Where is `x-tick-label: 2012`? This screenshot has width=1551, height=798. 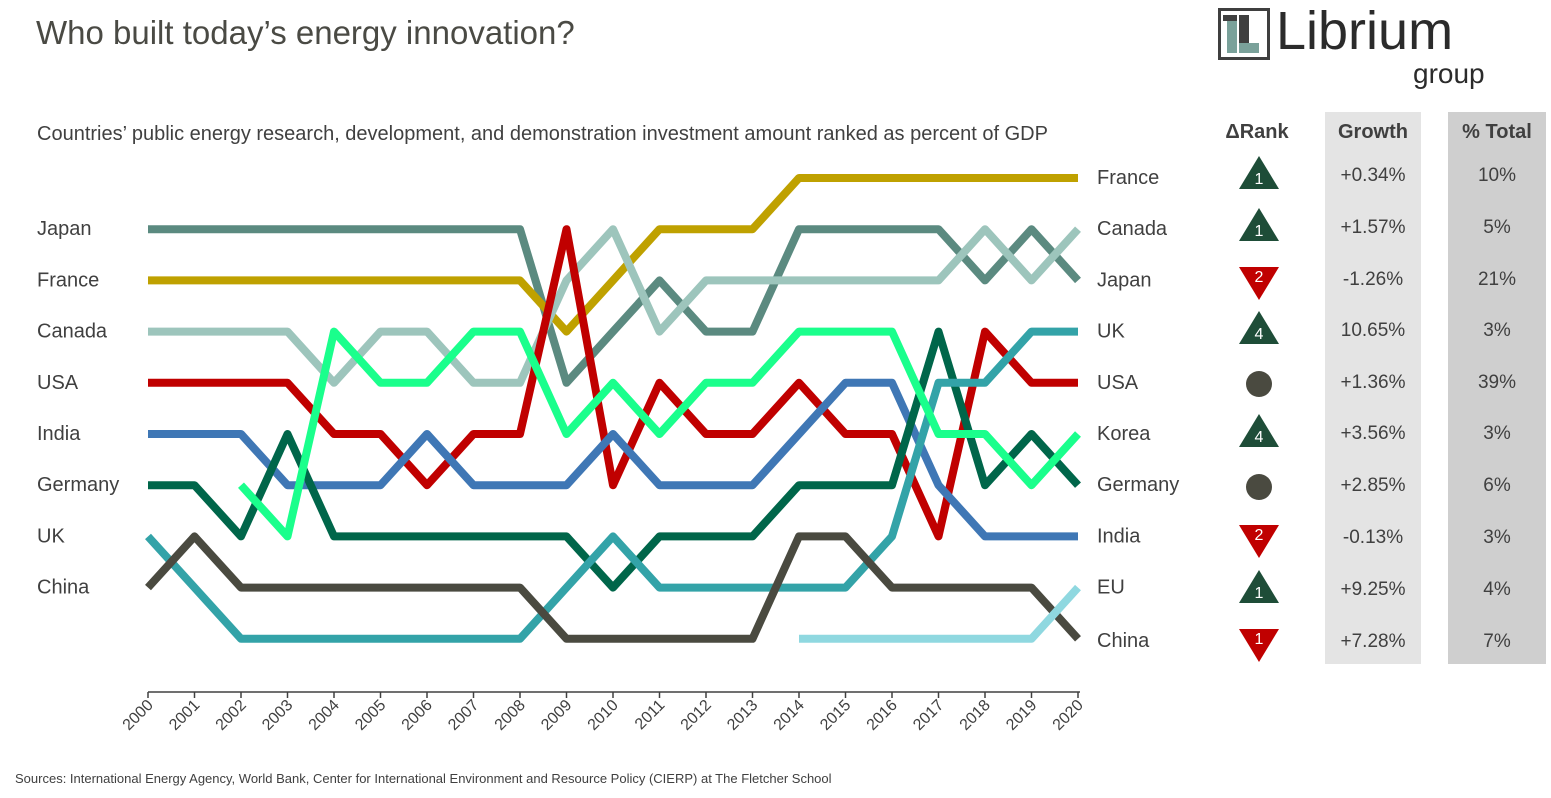
x-tick-label: 2012 is located at coordinates (696, 715).